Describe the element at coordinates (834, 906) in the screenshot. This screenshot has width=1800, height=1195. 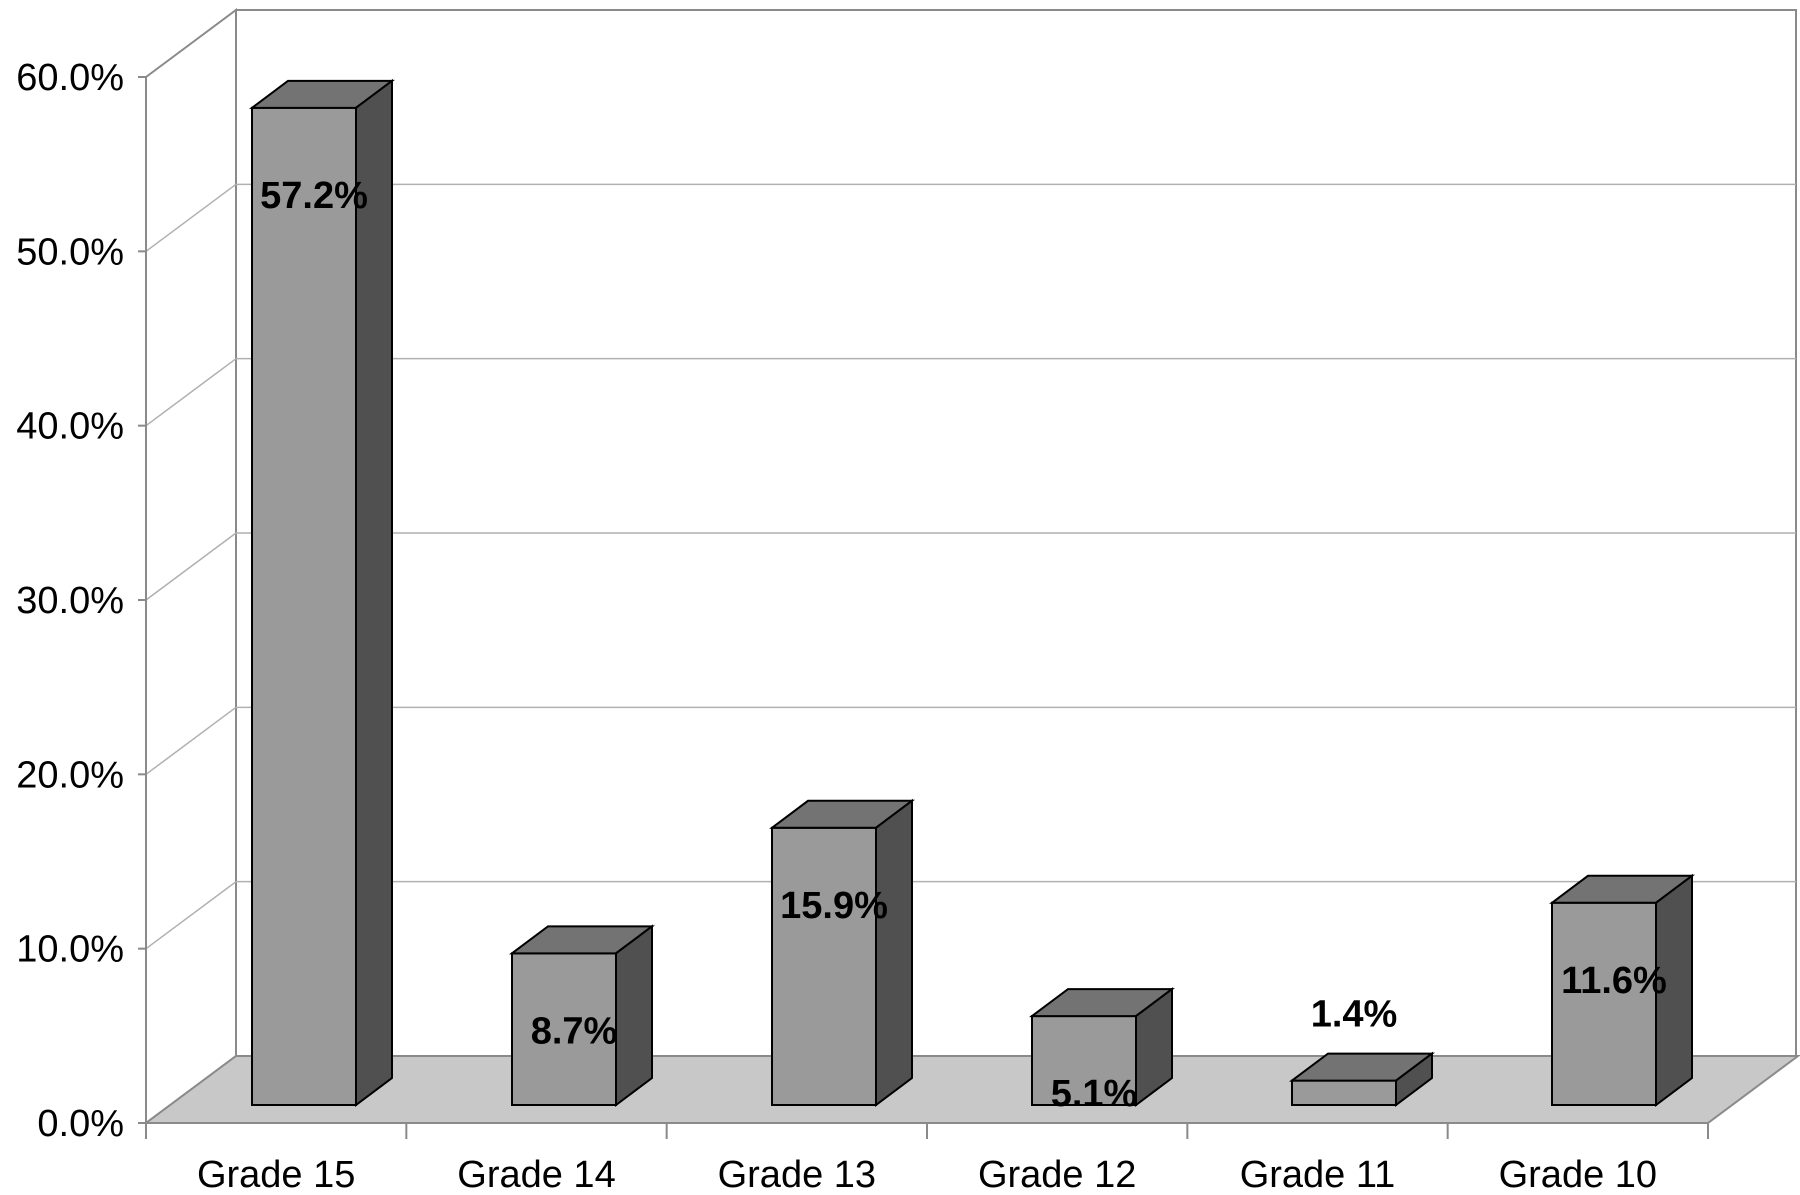
I see `data-label: 15.9%` at that location.